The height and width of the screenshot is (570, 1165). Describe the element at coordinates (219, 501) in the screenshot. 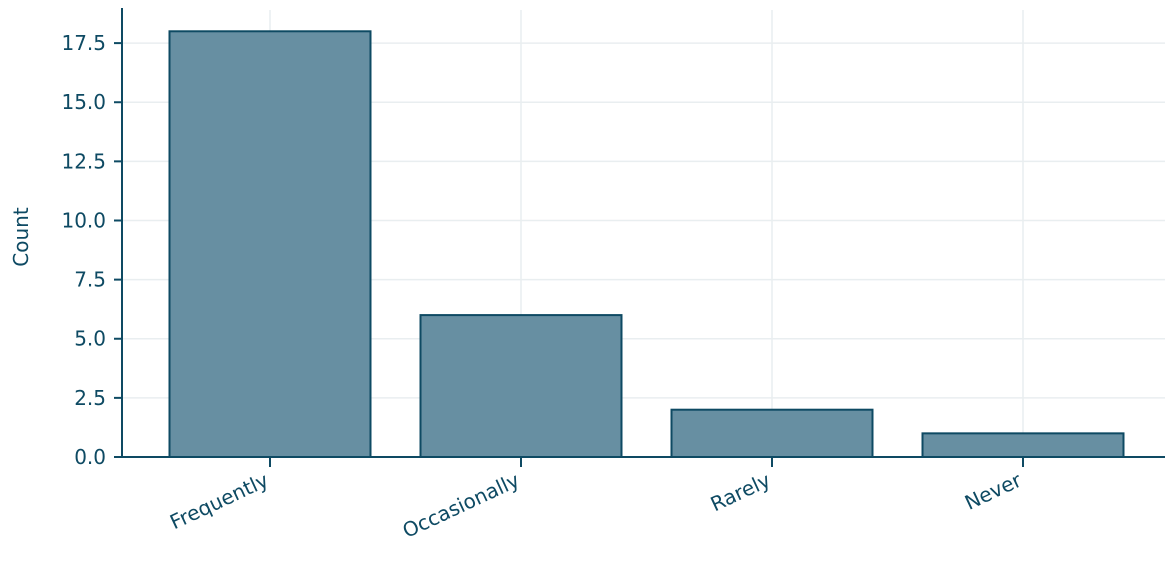

I see `x-tick-label: Frequently` at that location.